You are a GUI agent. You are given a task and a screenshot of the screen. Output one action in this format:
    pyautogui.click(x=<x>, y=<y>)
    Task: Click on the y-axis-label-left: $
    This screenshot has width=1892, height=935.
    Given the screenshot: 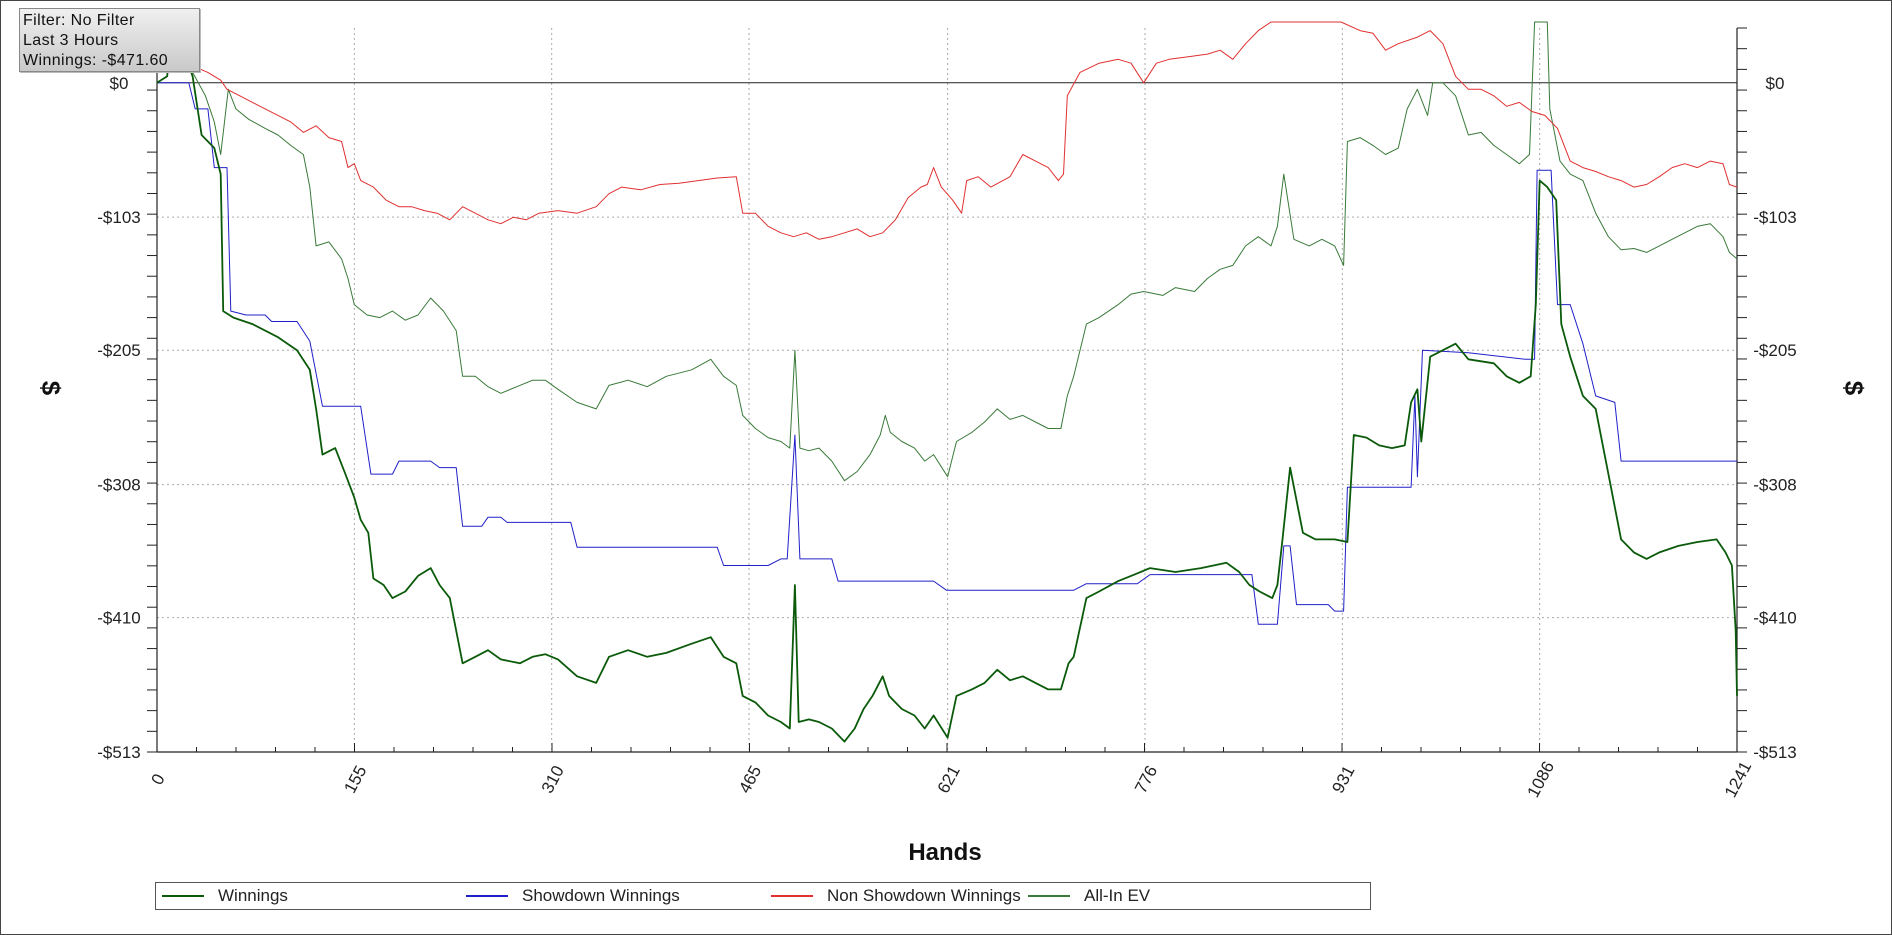 What is the action you would take?
    pyautogui.click(x=51, y=388)
    